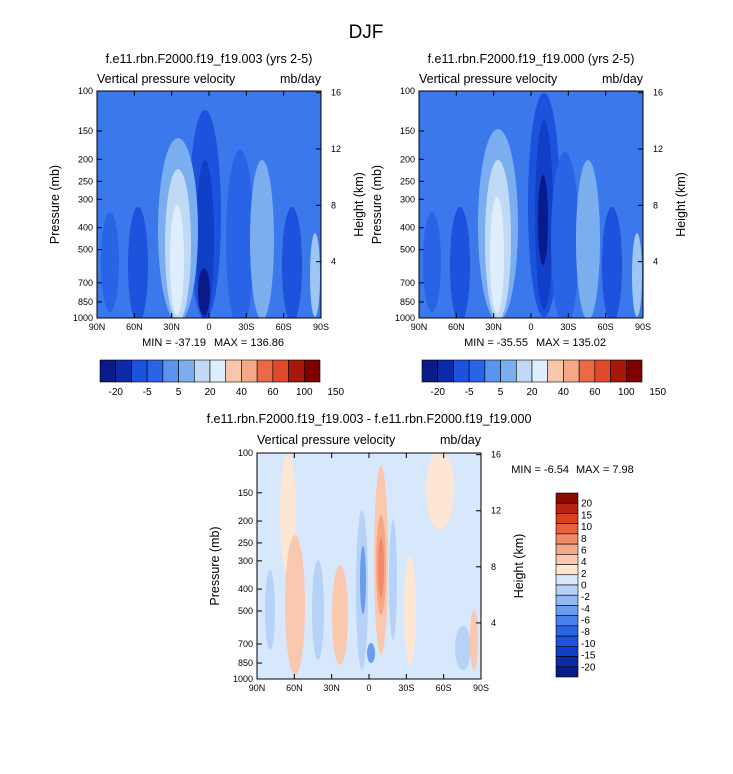  What do you see at coordinates (493, 567) in the screenshot?
I see `y2-tick-label: 8` at bounding box center [493, 567].